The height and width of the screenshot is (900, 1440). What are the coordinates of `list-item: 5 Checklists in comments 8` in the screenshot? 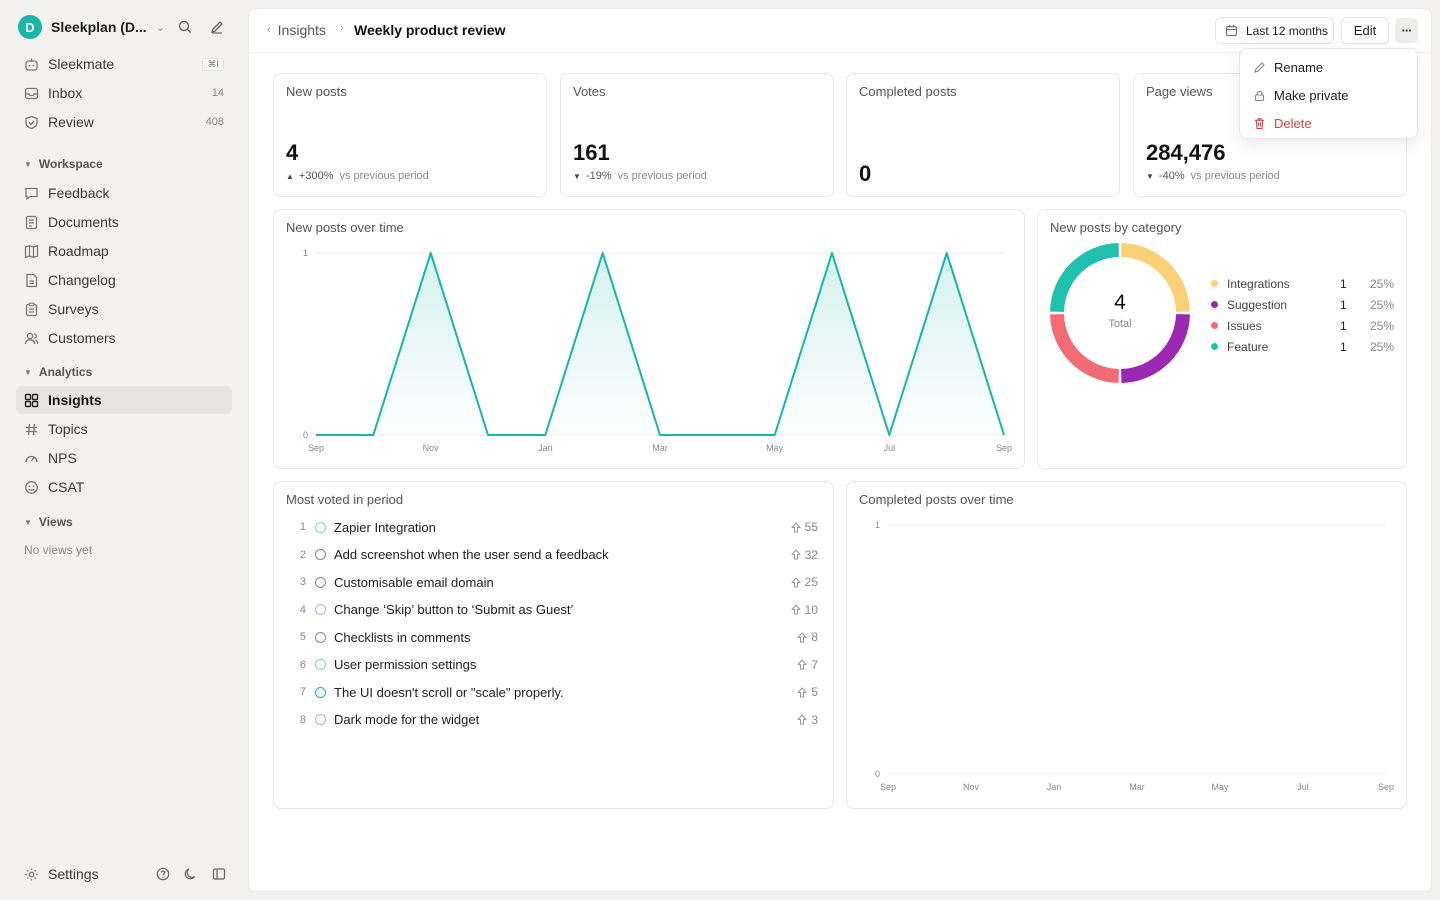 It's located at (552, 637).